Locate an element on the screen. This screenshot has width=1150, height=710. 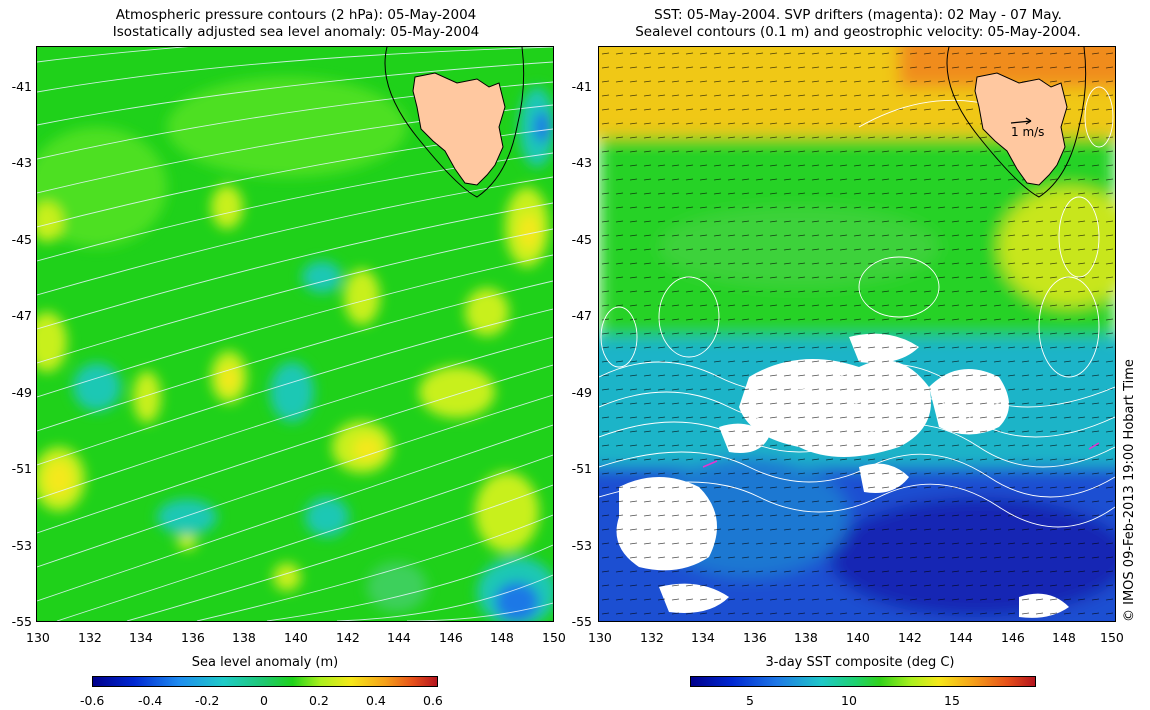
sst-colorbar is located at coordinates (863, 681).